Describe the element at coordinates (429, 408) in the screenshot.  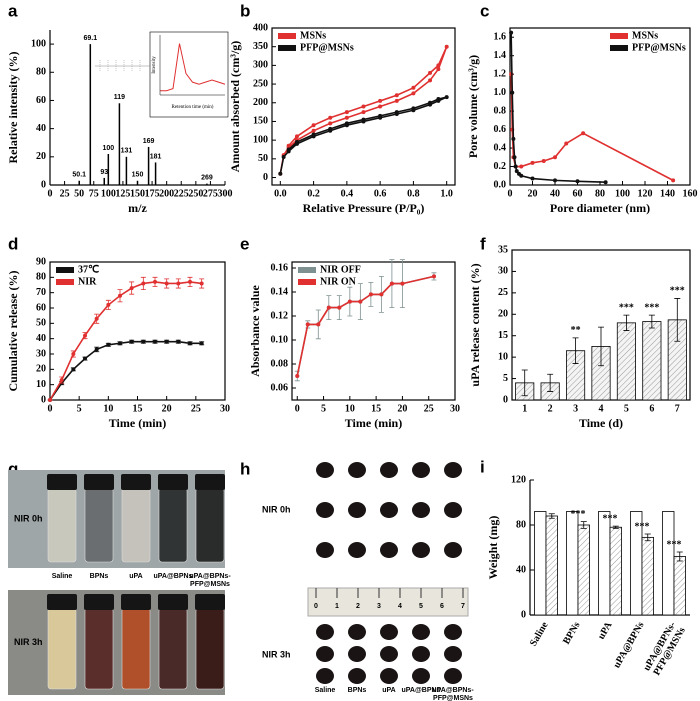
I see `x-tick-label: 25` at that location.